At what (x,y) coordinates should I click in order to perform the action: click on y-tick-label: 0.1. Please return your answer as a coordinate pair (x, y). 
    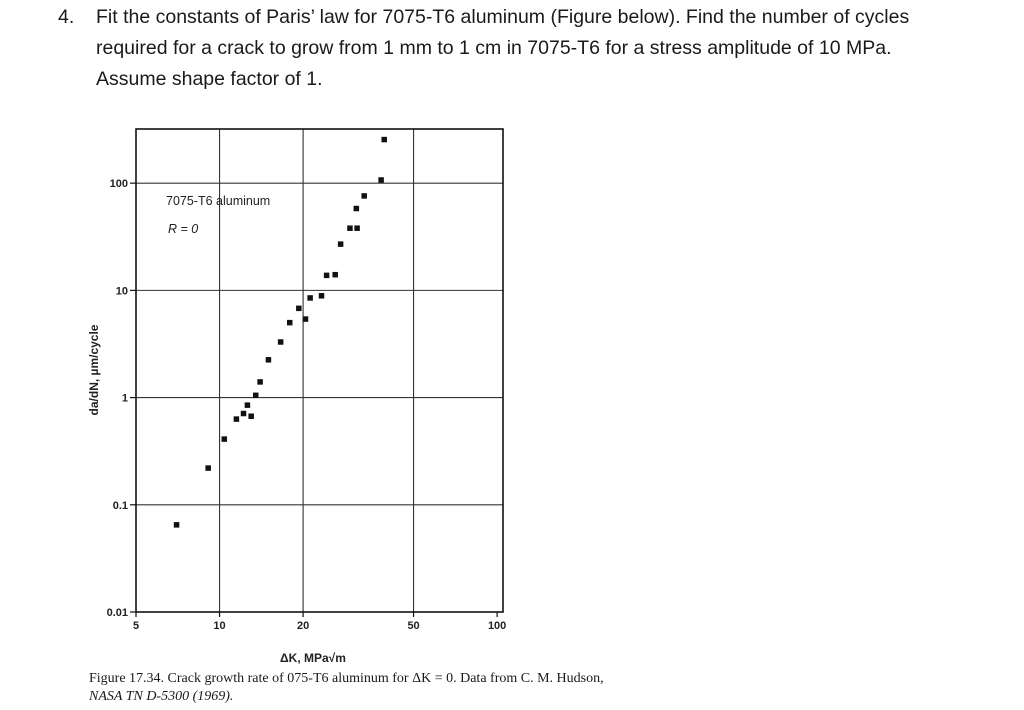
    Looking at the image, I should click on (120, 506).